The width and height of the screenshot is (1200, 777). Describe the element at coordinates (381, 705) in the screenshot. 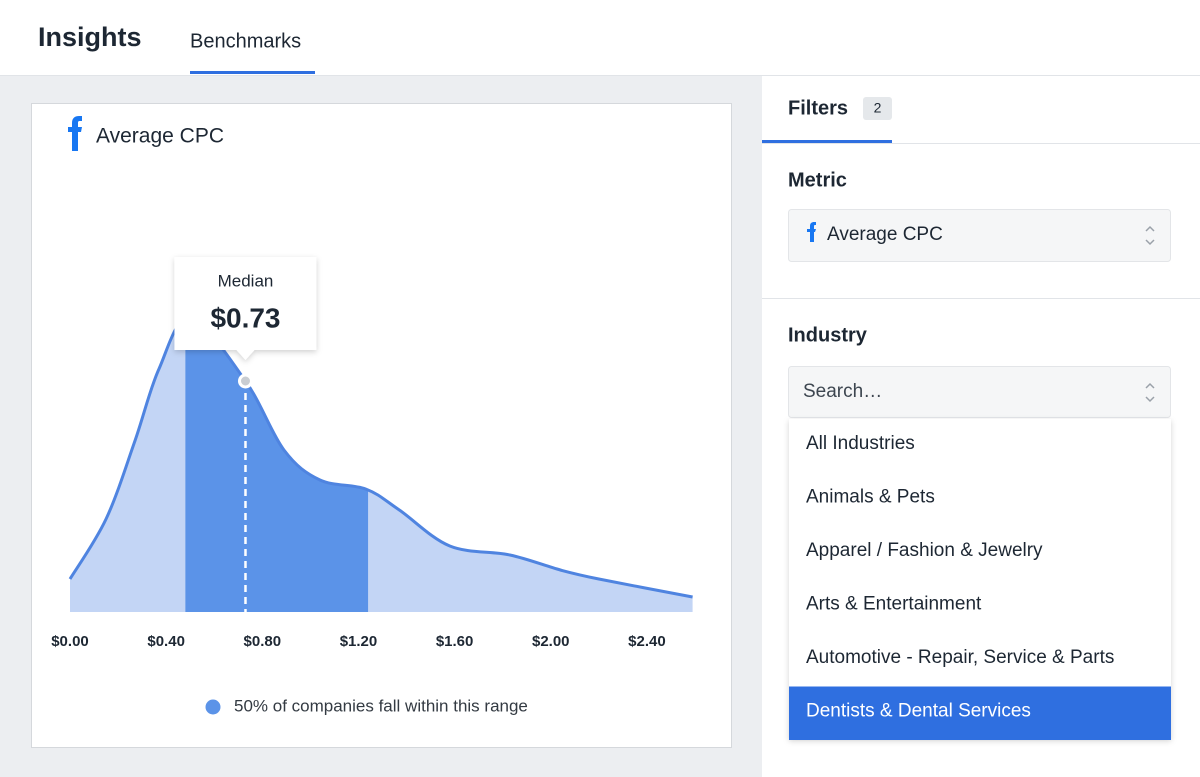

I see `legend-text: 50% of companies fall within this range` at that location.